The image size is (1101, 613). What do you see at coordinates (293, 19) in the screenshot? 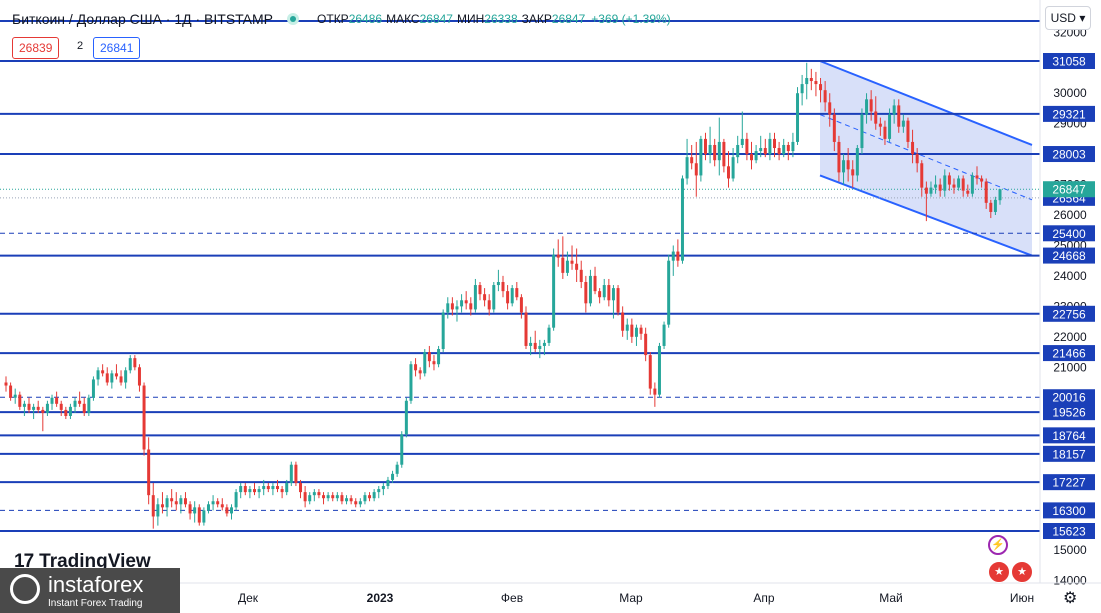
I see `market-status-icon` at bounding box center [293, 19].